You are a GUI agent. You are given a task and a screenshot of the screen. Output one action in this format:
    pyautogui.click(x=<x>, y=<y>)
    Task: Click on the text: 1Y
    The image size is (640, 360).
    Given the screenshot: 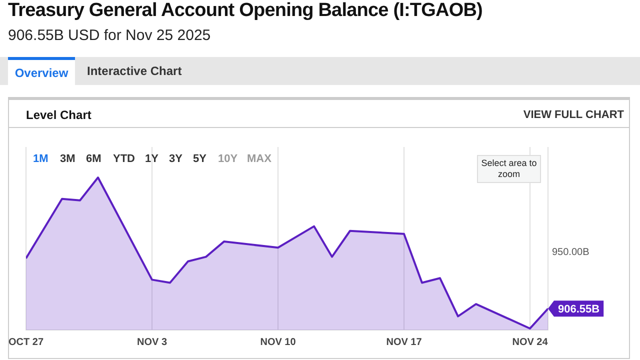 What is the action you would take?
    pyautogui.click(x=151, y=159)
    